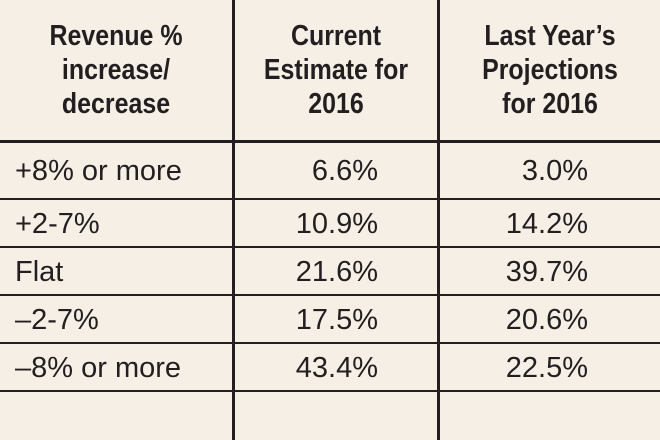 The width and height of the screenshot is (660, 440). Describe the element at coordinates (98, 170) in the screenshot. I see `row-label: +8% or more` at that location.